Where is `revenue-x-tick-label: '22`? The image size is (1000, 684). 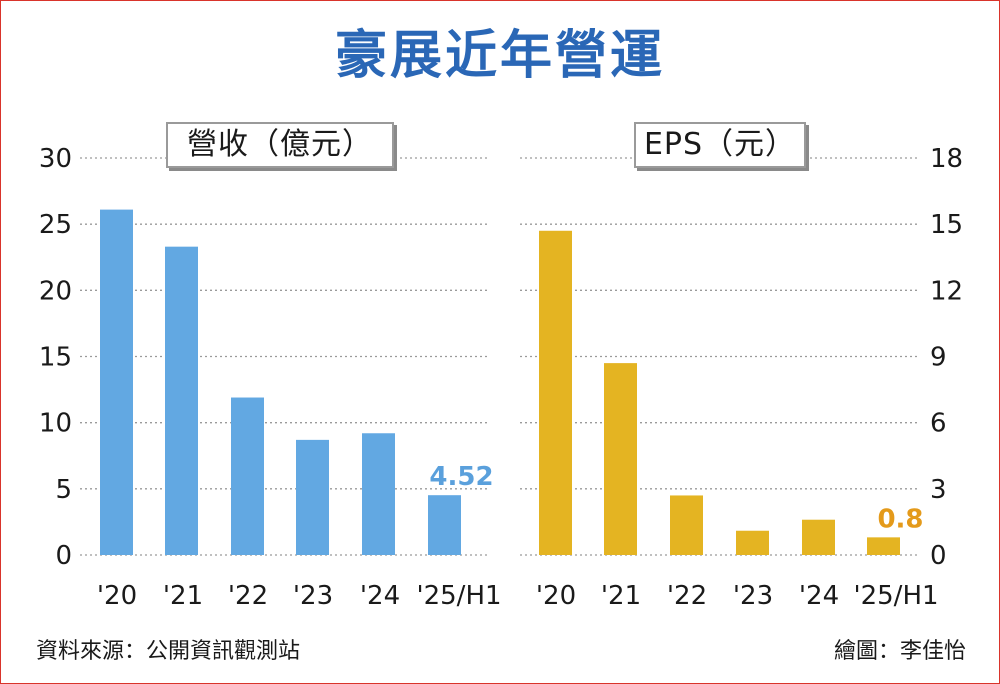
revenue-x-tick-label: '22 is located at coordinates (248, 596).